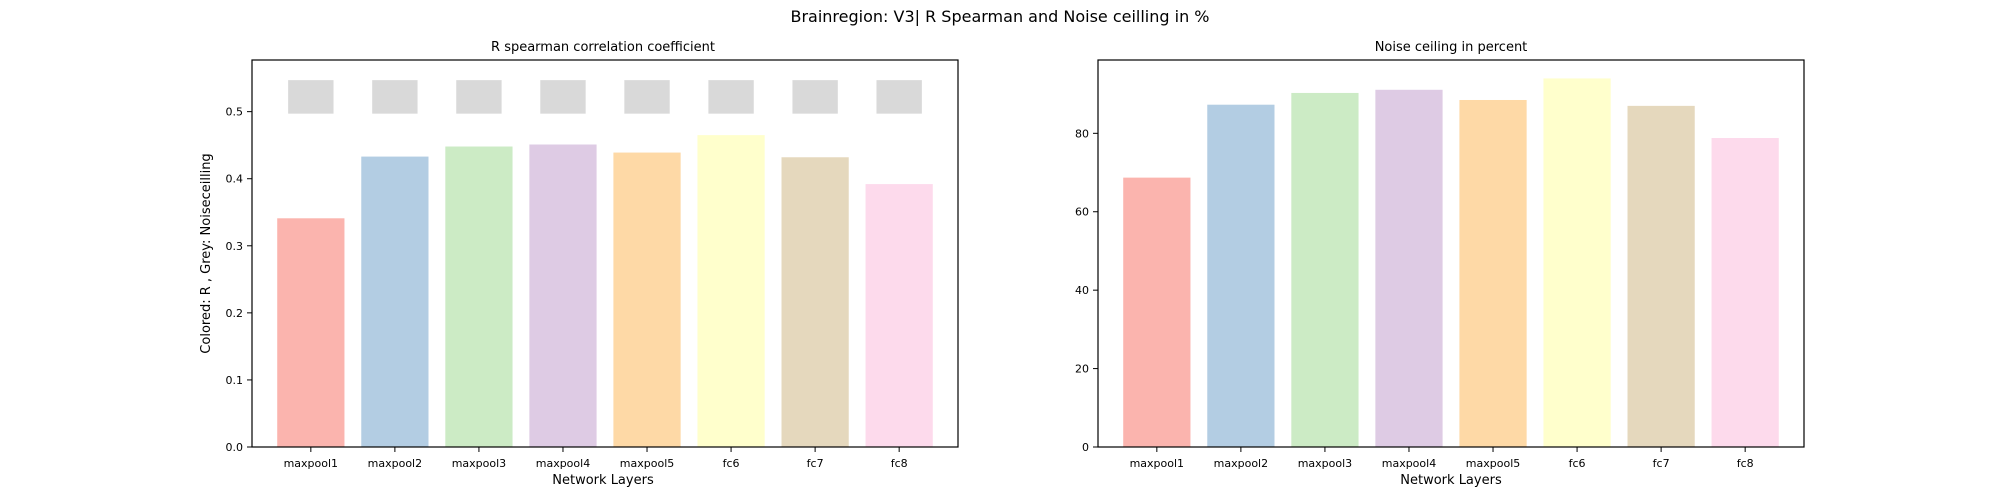 The height and width of the screenshot is (500, 2000). I want to click on right-chart-xtick-label: fc6, so click(1577, 463).